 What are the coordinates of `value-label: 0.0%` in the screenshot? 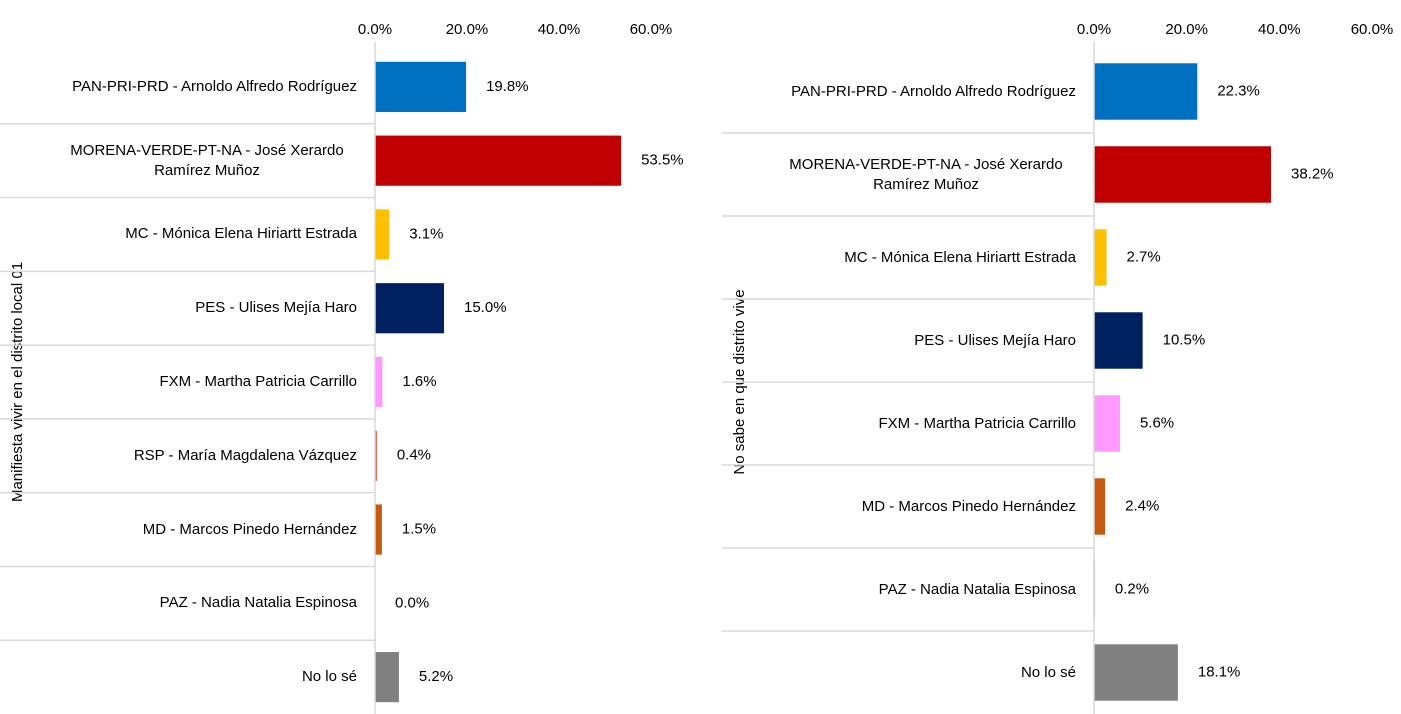 It's located at (412, 602).